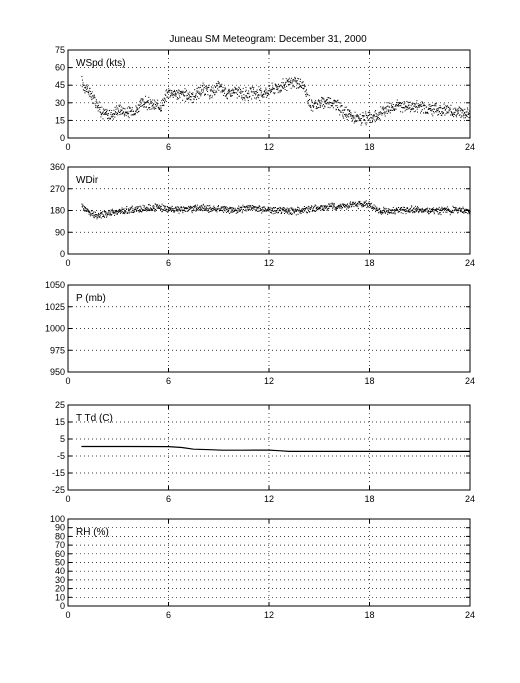  Describe the element at coordinates (60, 405) in the screenshot. I see `y-tick-label: 25` at that location.